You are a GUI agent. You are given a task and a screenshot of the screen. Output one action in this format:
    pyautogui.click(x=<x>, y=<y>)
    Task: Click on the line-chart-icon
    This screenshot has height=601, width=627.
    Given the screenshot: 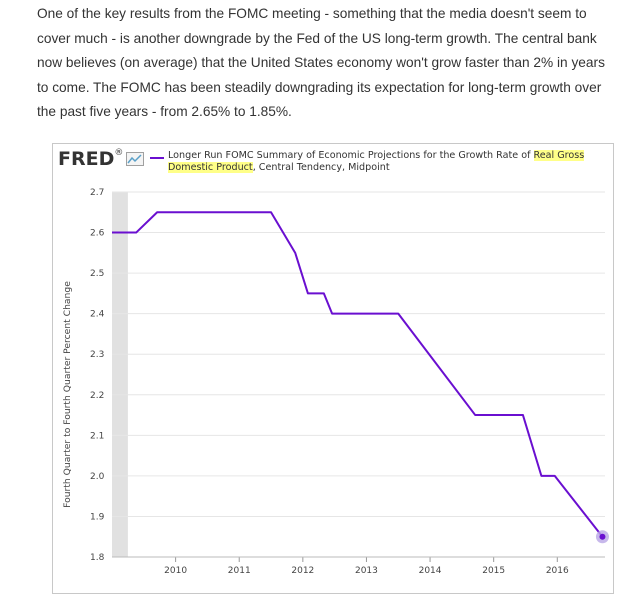 What is the action you would take?
    pyautogui.click(x=135, y=159)
    